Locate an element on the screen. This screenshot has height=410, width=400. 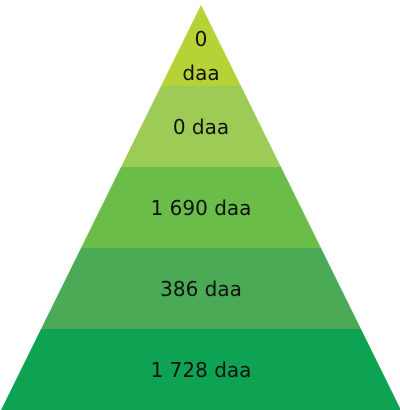
layer-label: 1 728 daa is located at coordinates (201, 369).